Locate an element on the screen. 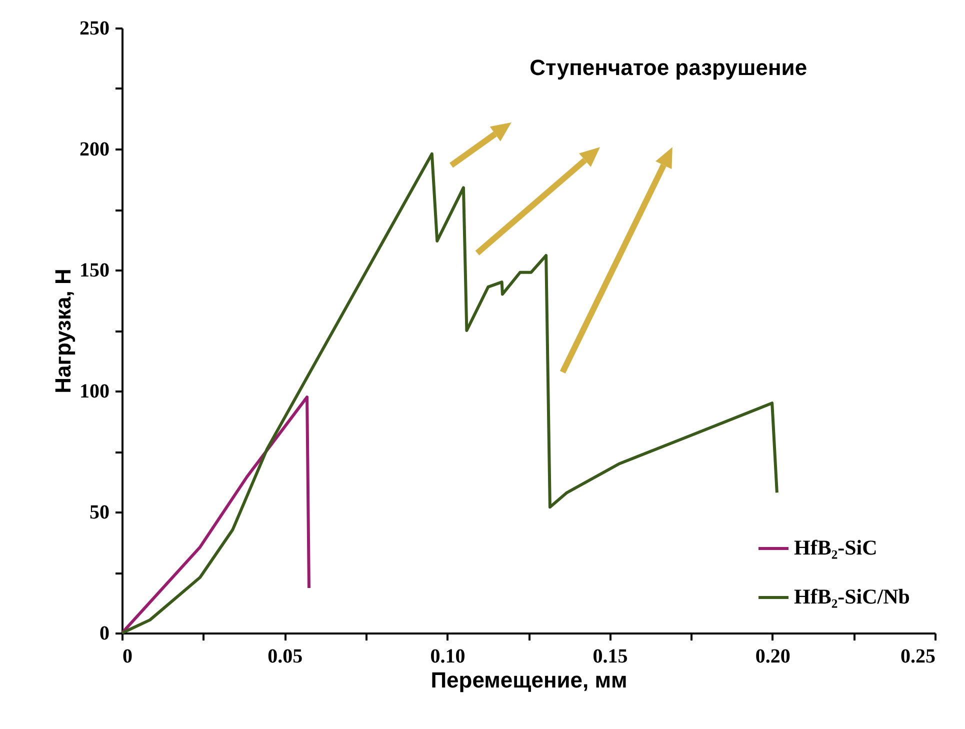  x-tick-label: 0.20 is located at coordinates (772, 657).